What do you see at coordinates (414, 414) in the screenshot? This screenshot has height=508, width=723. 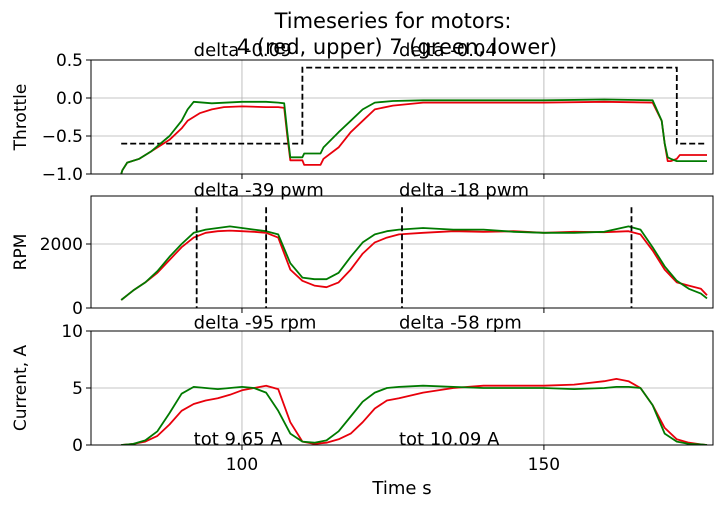 I see `series-green-current` at bounding box center [414, 414].